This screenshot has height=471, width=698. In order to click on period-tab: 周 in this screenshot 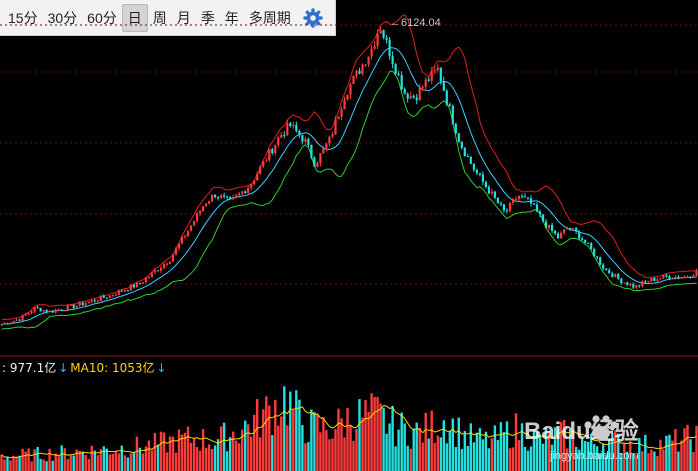, I will do `click(159, 17)`.